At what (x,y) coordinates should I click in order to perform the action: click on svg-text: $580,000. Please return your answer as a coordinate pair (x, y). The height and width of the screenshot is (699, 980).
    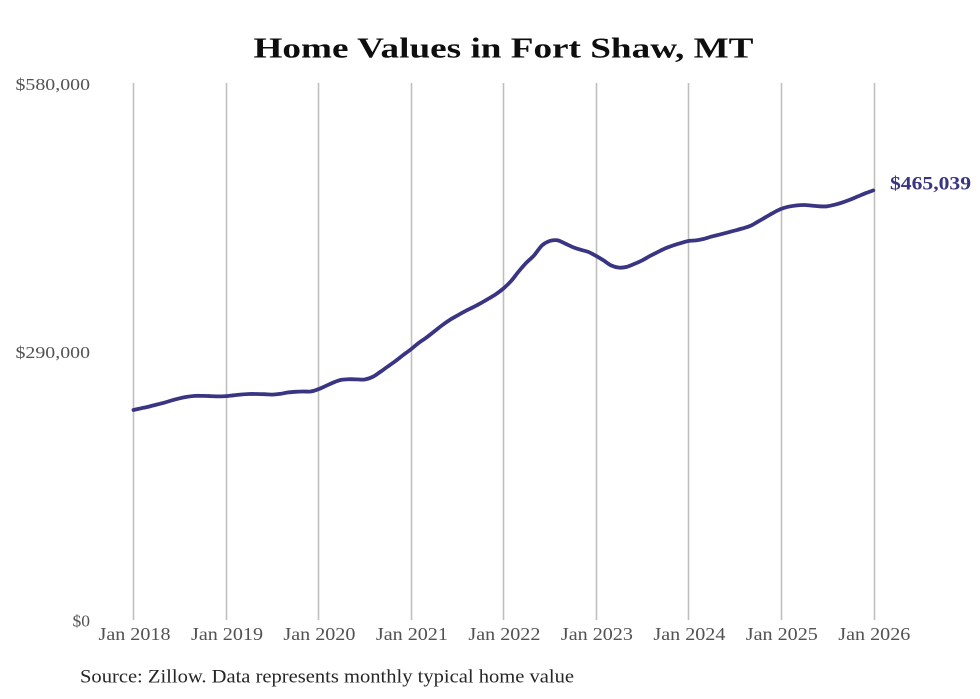
    Looking at the image, I should click on (53, 84).